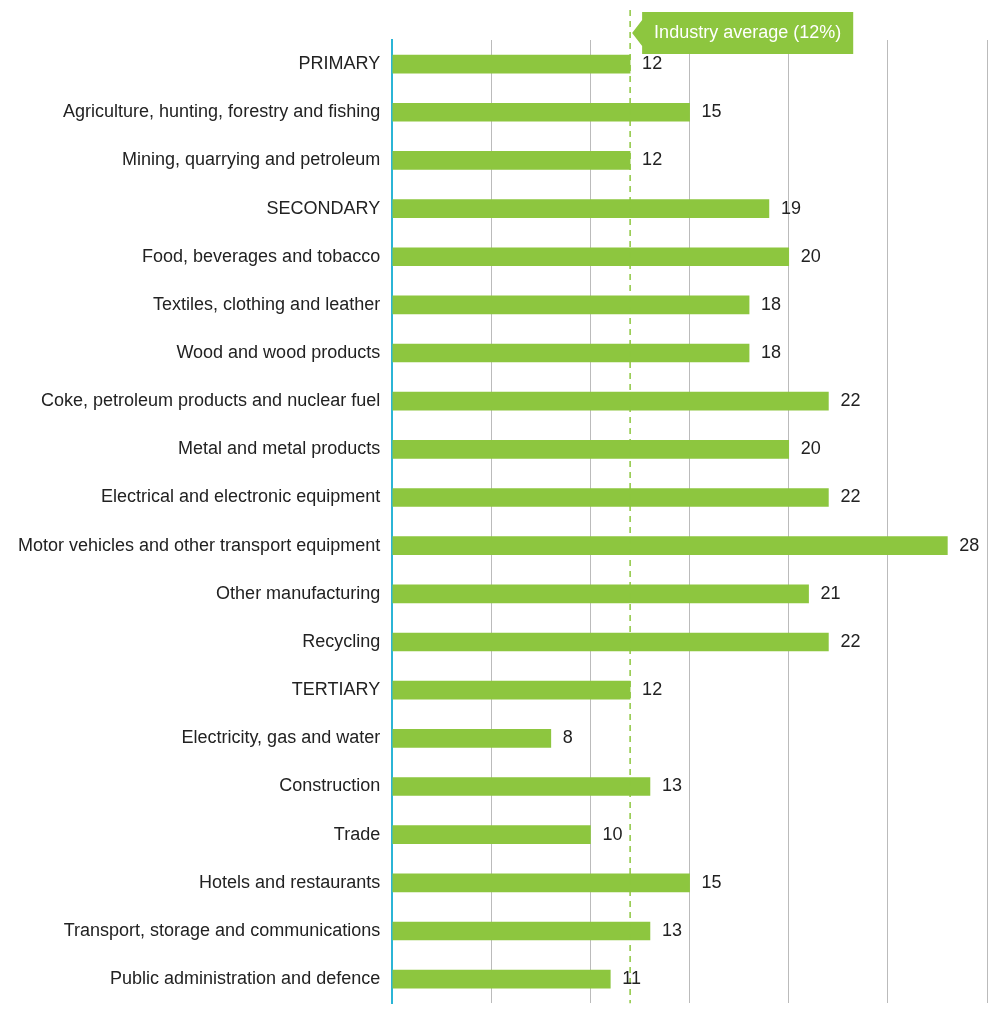 This screenshot has height=1026, width=989. Describe the element at coordinates (357, 833) in the screenshot. I see `y-tick-label: Trade` at that location.